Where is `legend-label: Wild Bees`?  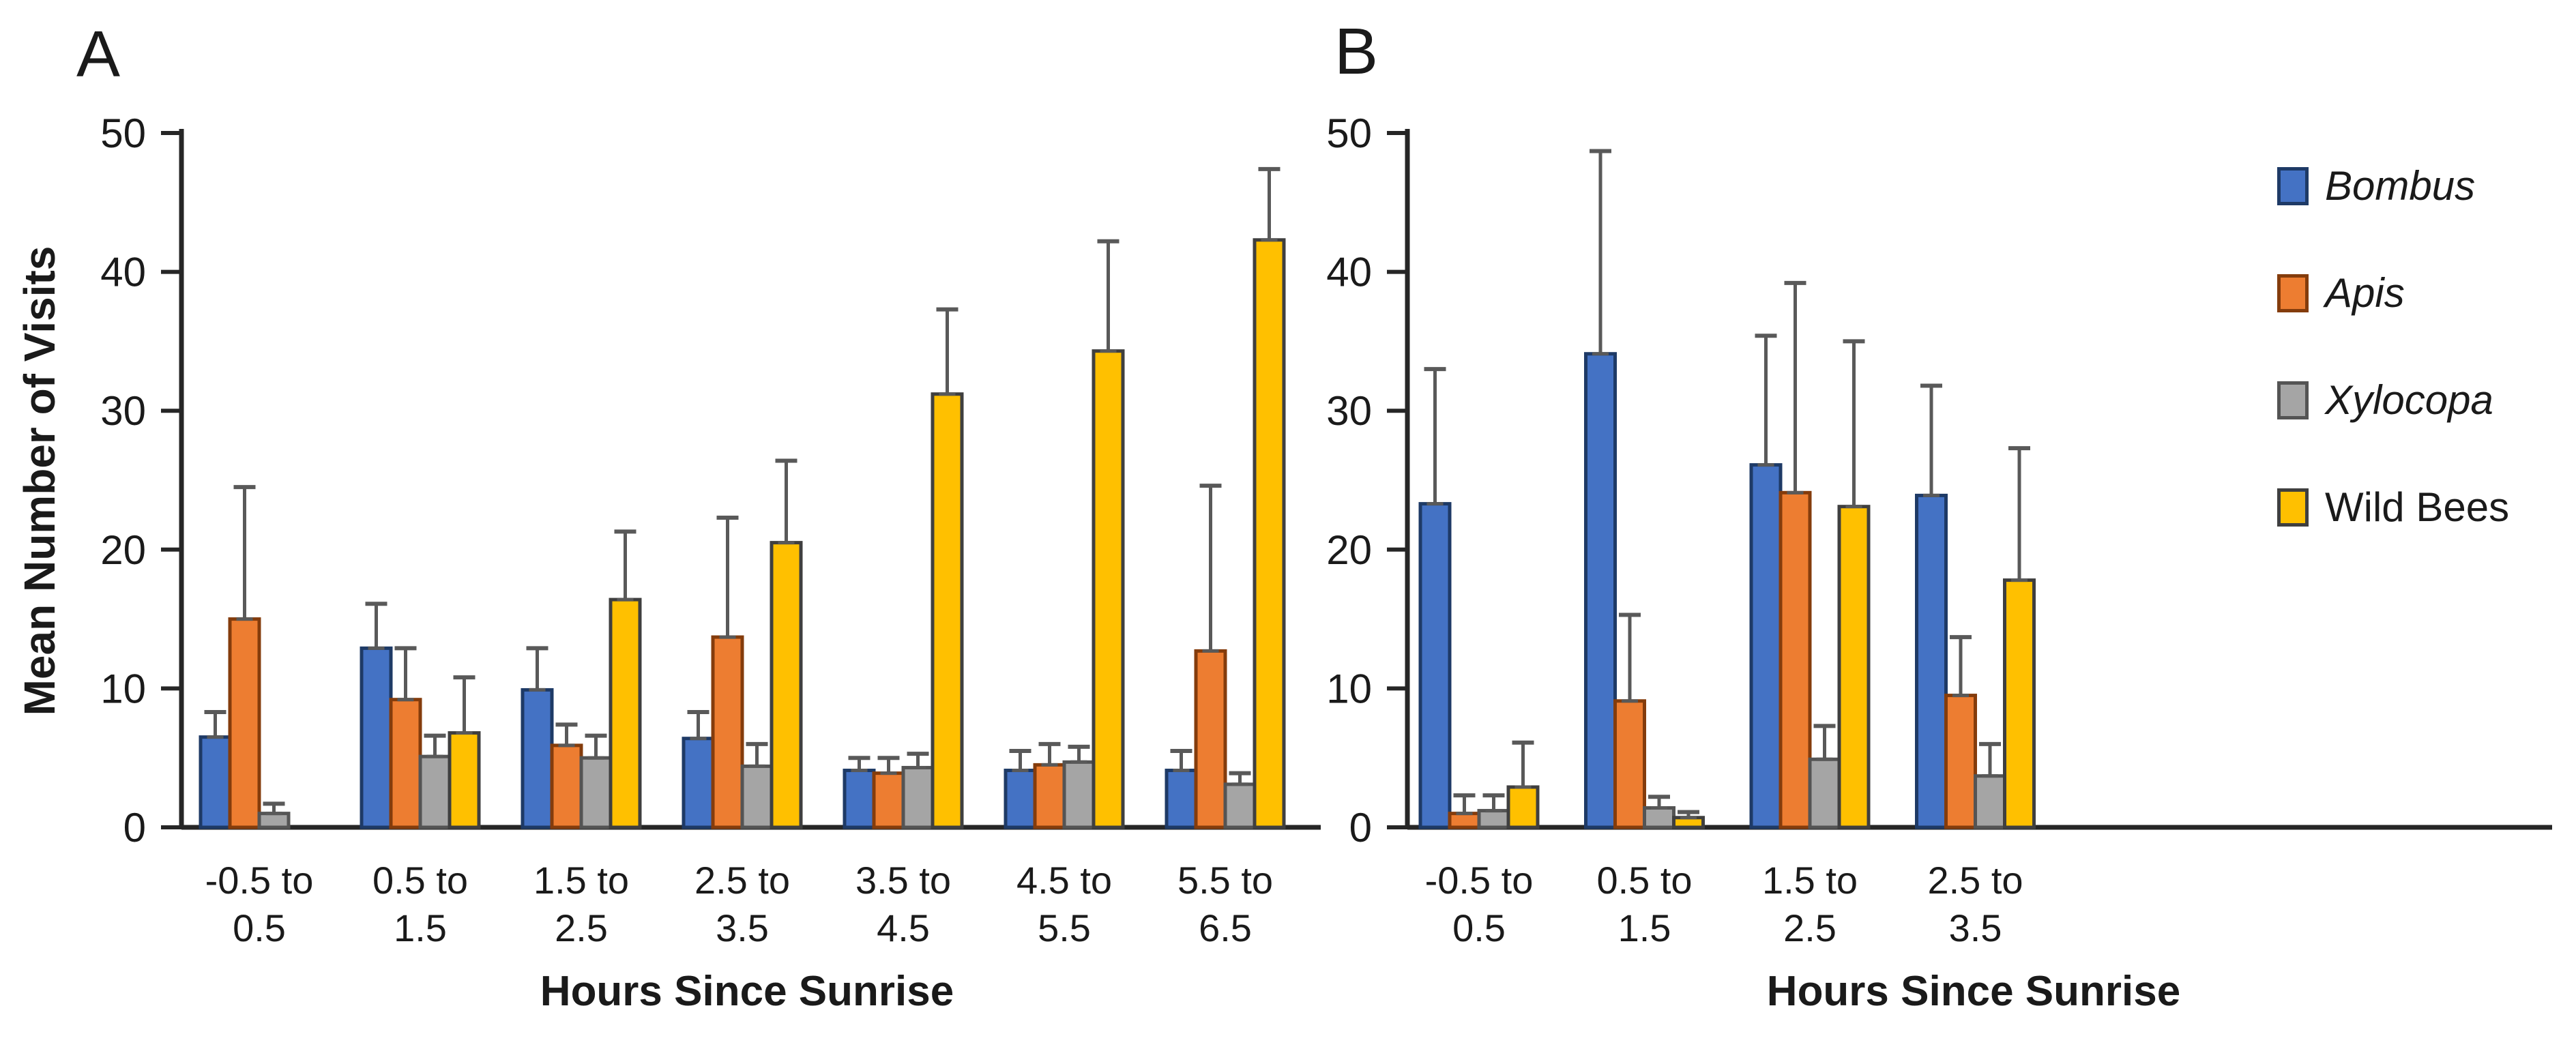
legend-label: Wild Bees is located at coordinates (2417, 507).